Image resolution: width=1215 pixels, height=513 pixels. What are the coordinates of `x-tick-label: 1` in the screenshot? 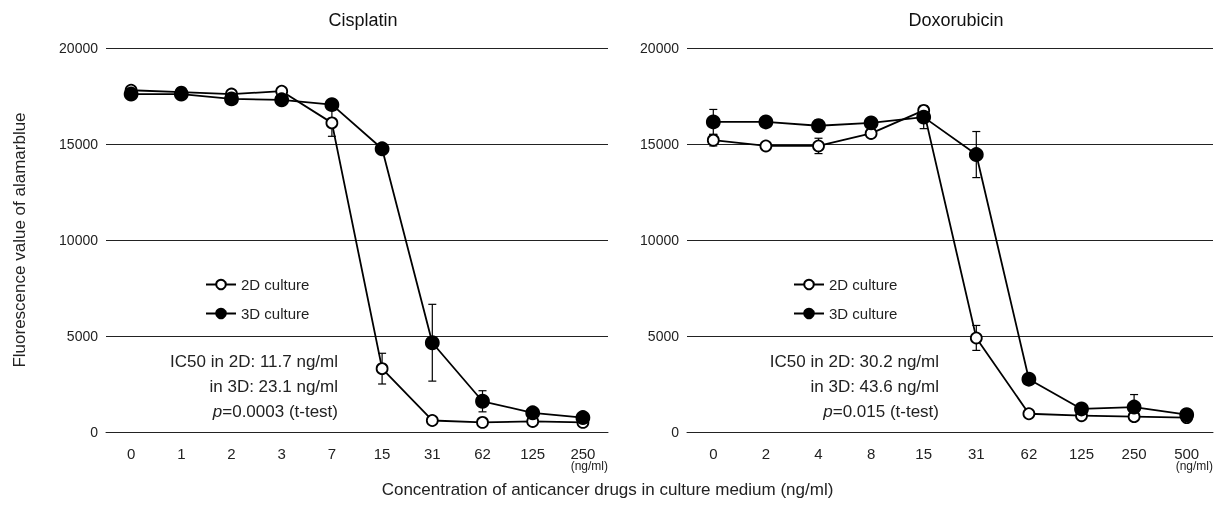 It's located at (181, 453).